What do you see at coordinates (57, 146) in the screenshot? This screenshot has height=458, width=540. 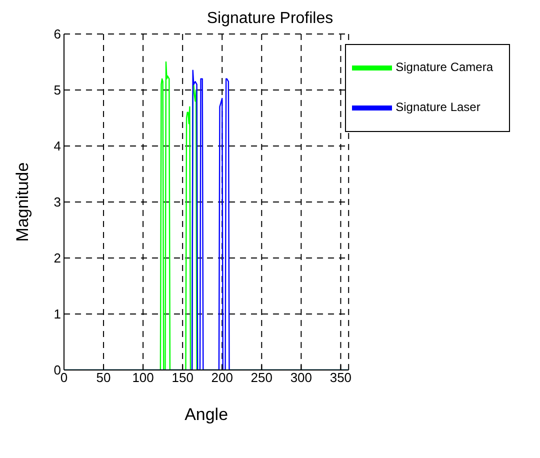 I see `y-tick-label: 4` at bounding box center [57, 146].